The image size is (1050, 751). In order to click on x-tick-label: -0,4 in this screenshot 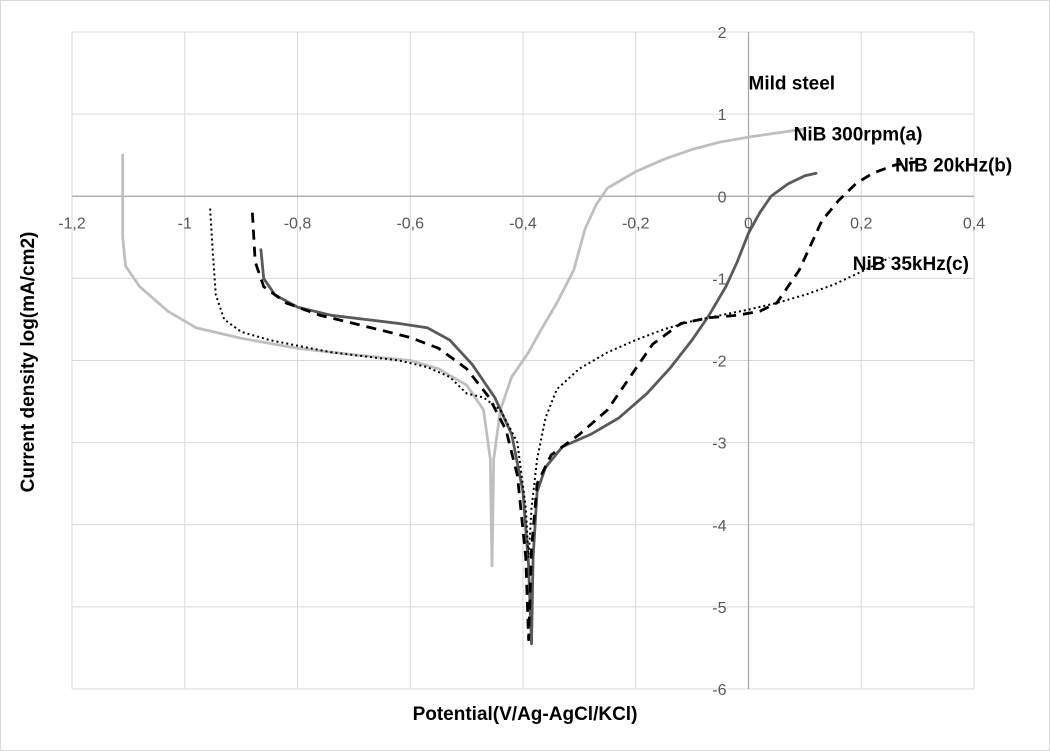, I will do `click(523, 223)`.